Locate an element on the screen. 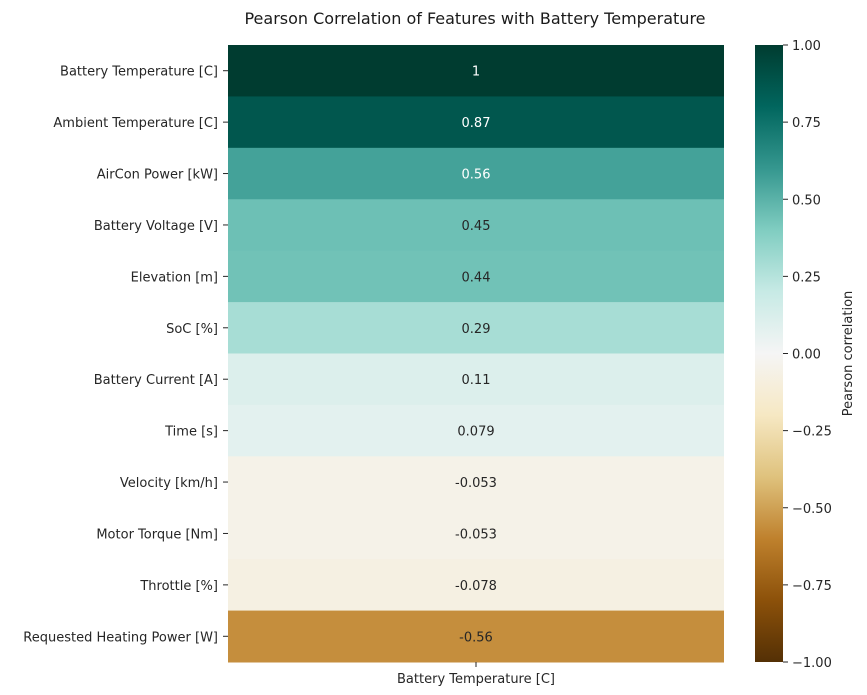 The height and width of the screenshot is (695, 867). y-tick-label: Elevation [m] is located at coordinates (174, 277).